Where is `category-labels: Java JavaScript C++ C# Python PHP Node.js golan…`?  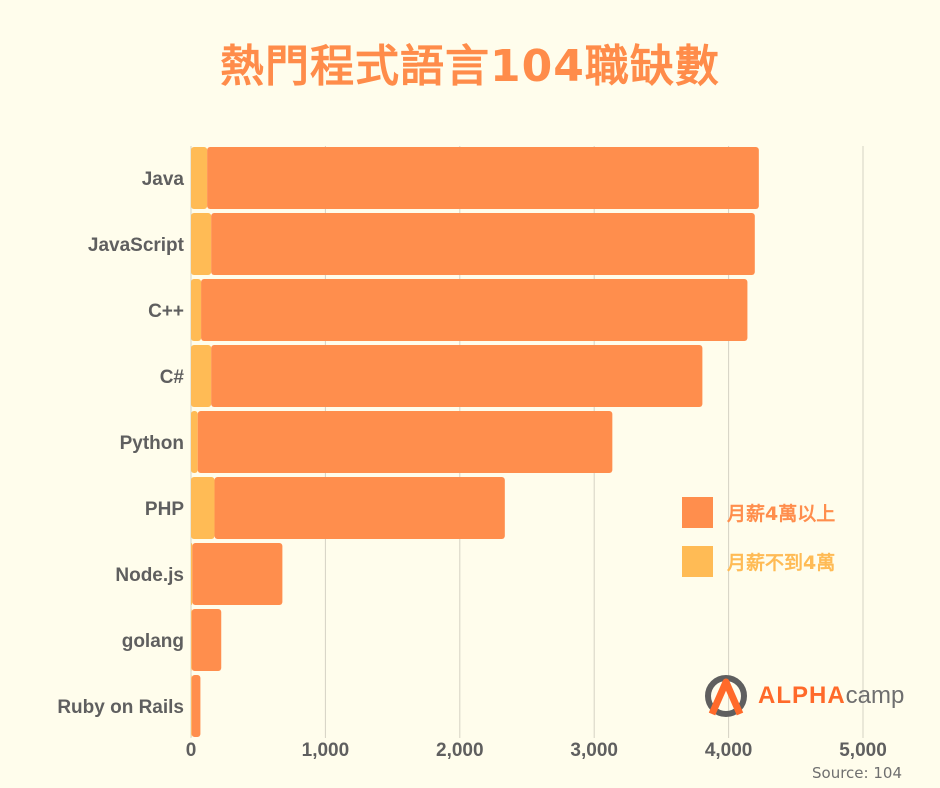
category-labels: Java JavaScript C++ C# Python PHP Node.js golan… is located at coordinates (120, 443).